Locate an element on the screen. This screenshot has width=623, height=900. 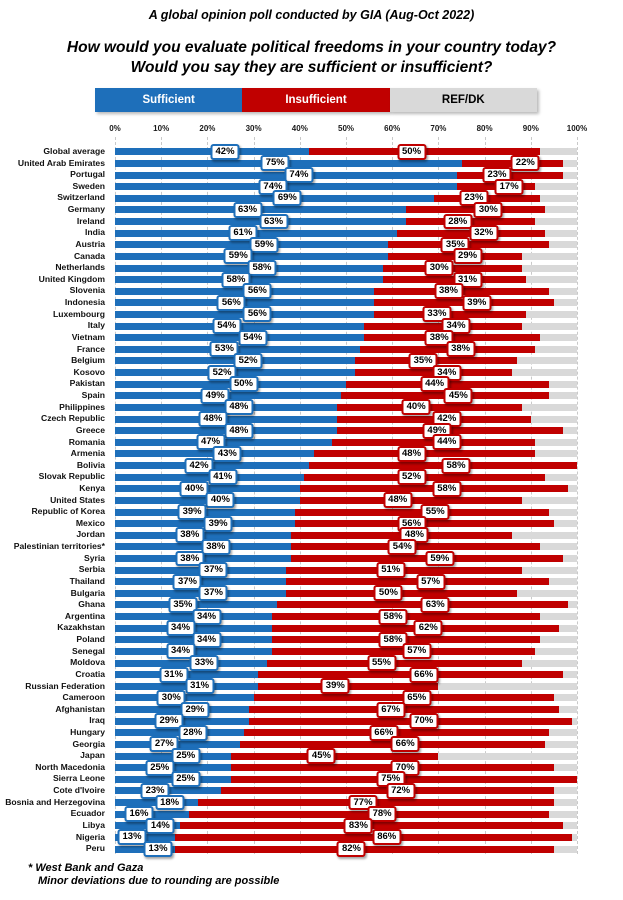
value-label-sufficient: 74% is located at coordinates (299, 175).